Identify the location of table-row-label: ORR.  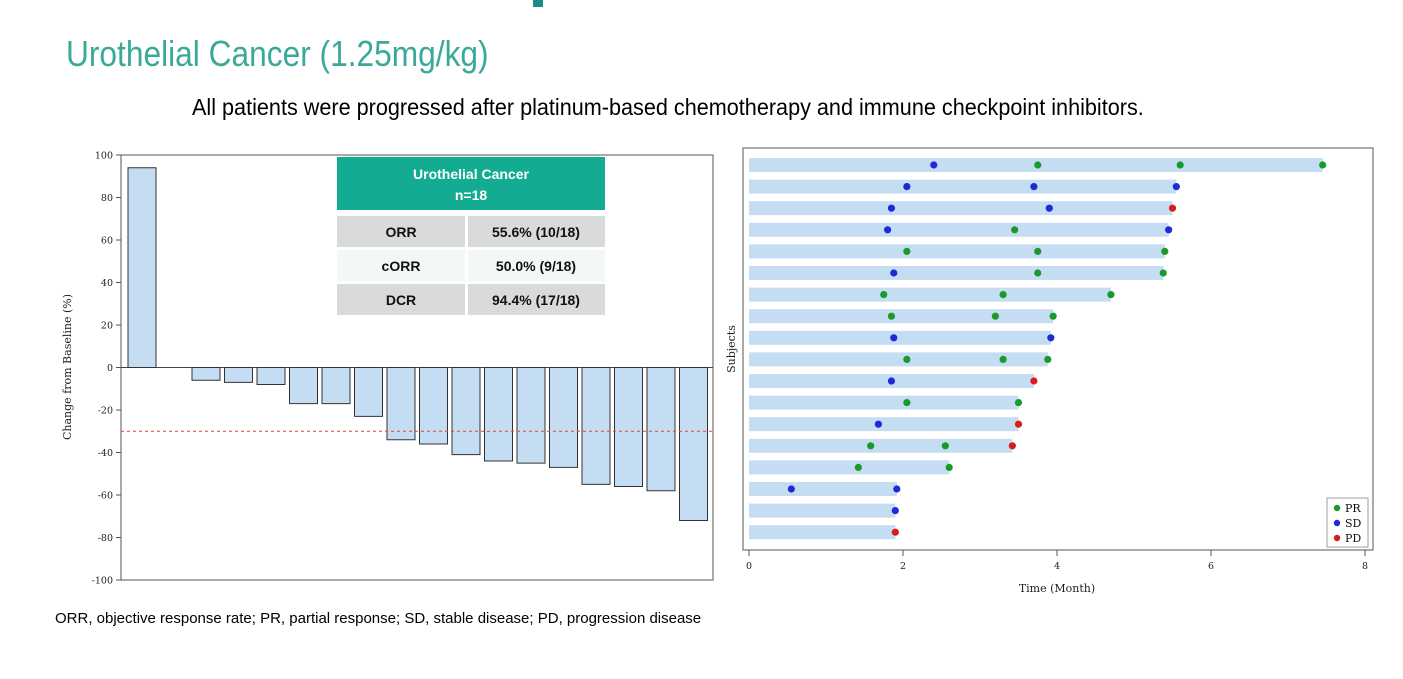
(400, 232).